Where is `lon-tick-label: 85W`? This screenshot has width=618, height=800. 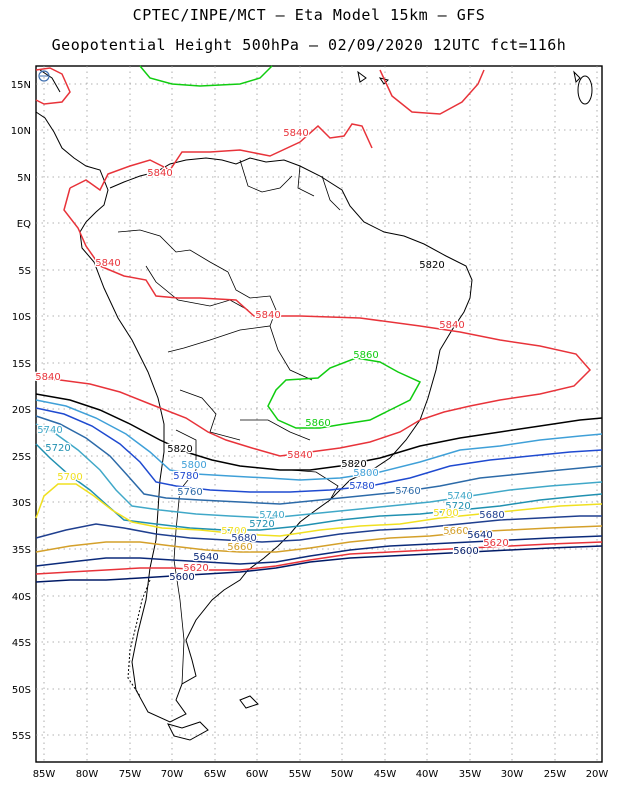 lon-tick-label: 85W is located at coordinates (44, 774).